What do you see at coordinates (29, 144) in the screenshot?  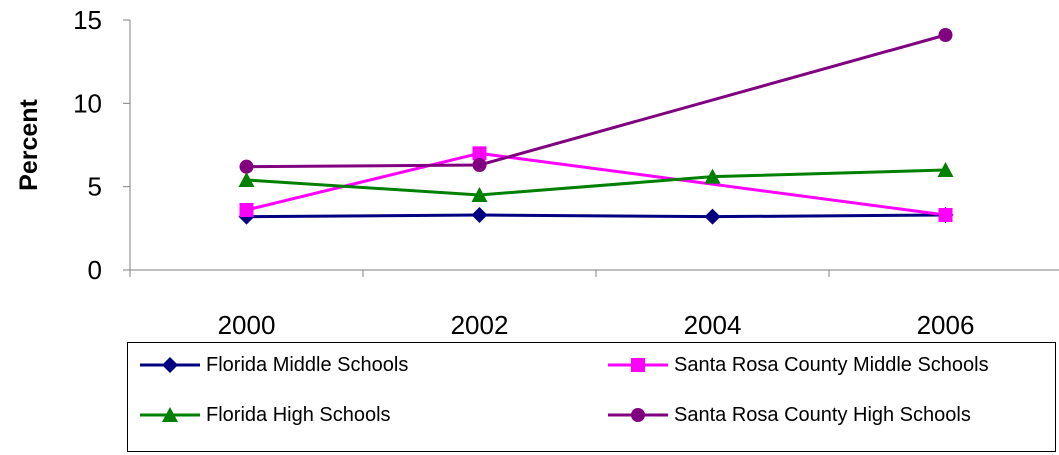 I see `y-axis-label: Percent` at bounding box center [29, 144].